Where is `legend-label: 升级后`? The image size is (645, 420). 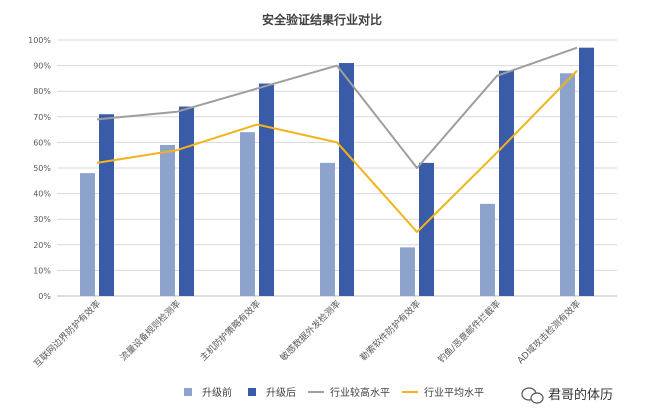
legend-label: 升级后 is located at coordinates (281, 393).